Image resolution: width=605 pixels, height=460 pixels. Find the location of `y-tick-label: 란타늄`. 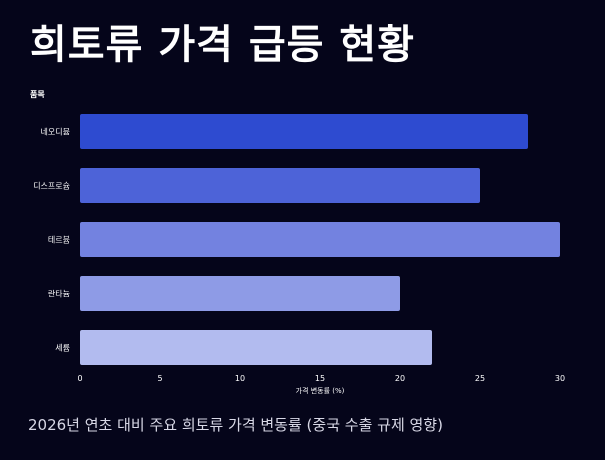

y-tick-label: 란타늄 is located at coordinates (59, 294).